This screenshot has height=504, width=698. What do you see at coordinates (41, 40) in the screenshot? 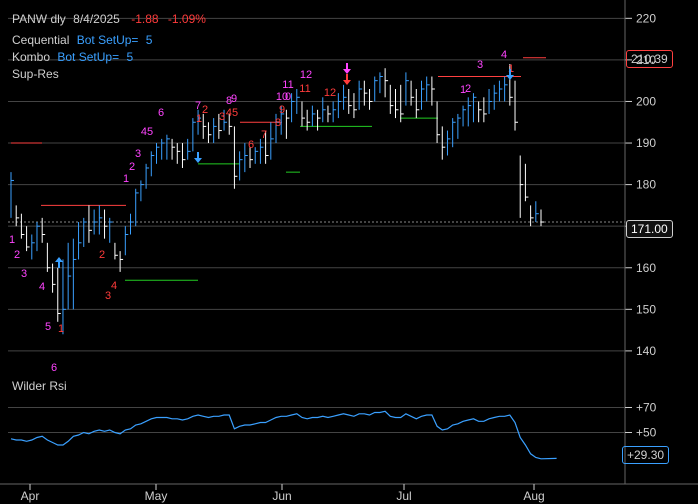
I see `cequential-name: Cequential` at bounding box center [41, 40].